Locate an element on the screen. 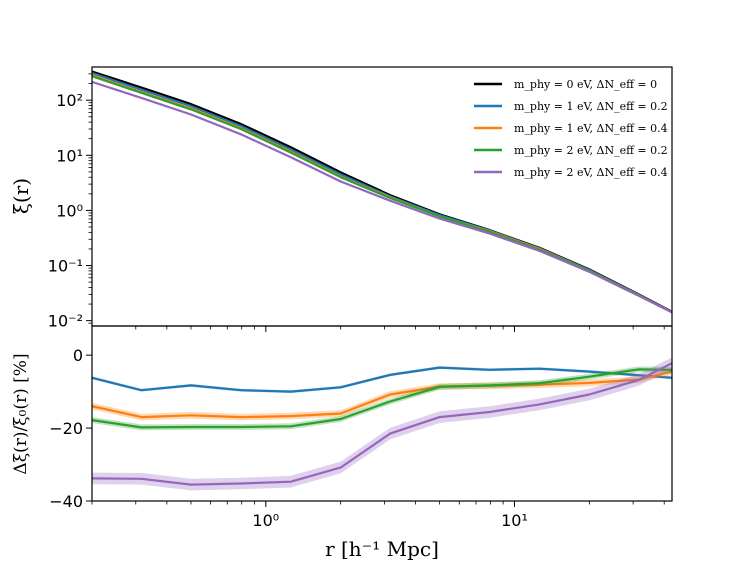 The height and width of the screenshot is (561, 747). bottom-y-tick-label: 0 is located at coordinates (78, 355).